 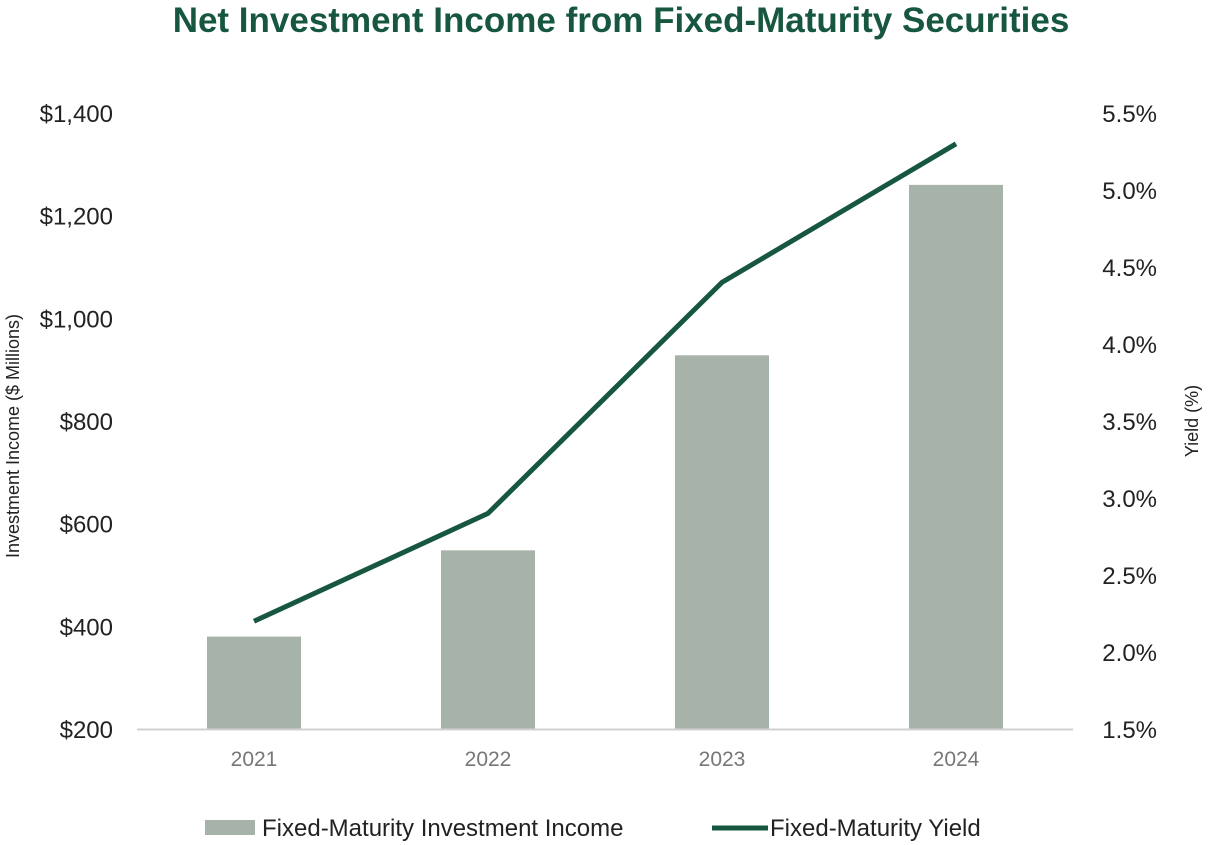 What do you see at coordinates (230, 827) in the screenshot?
I see `legend-bar-swatch` at bounding box center [230, 827].